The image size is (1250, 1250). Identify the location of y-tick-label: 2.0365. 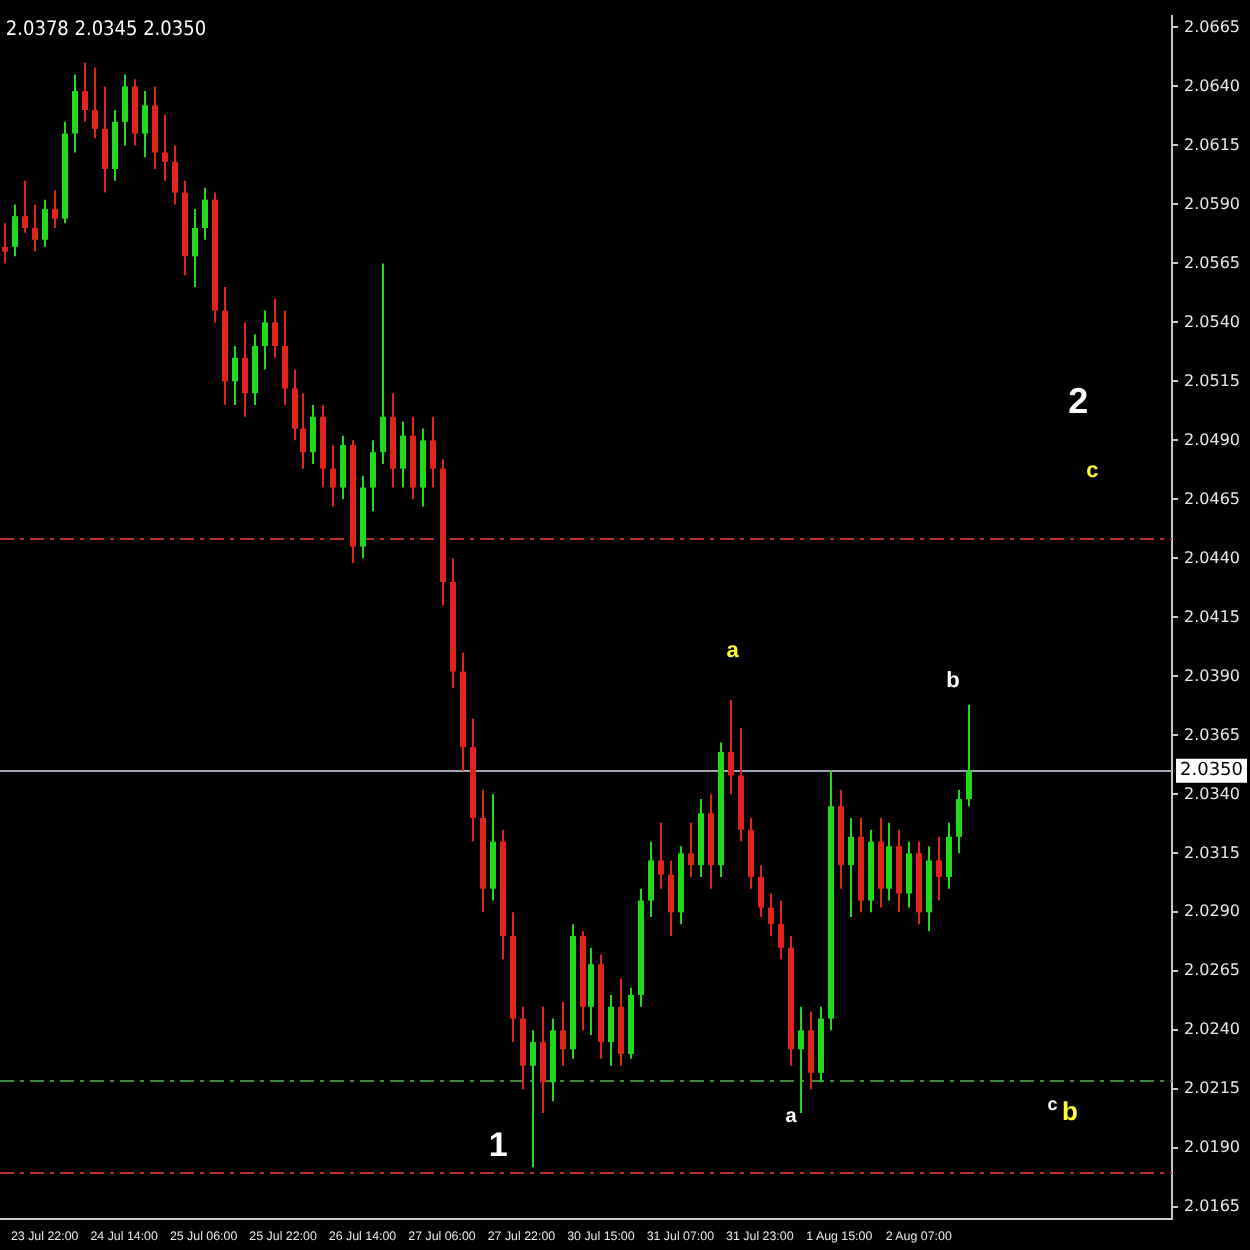
(1212, 734).